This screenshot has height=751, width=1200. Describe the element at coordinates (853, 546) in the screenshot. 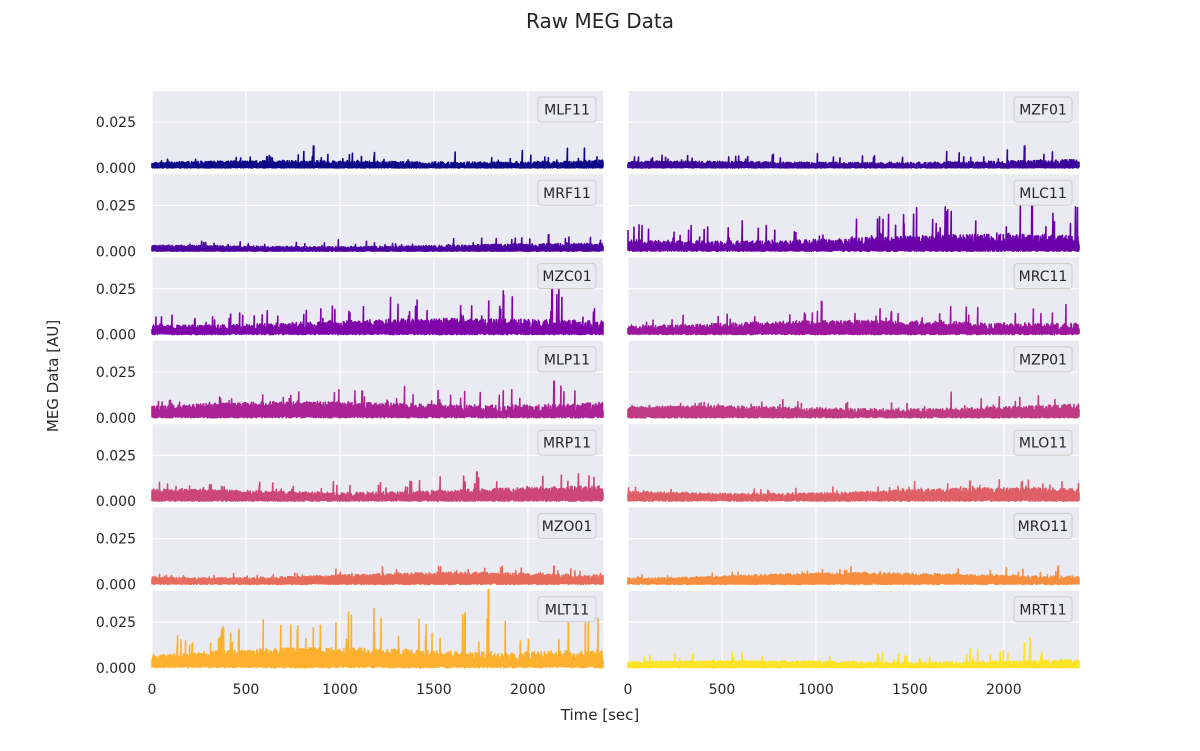

I see `panel-MRO11: MRO11` at that location.